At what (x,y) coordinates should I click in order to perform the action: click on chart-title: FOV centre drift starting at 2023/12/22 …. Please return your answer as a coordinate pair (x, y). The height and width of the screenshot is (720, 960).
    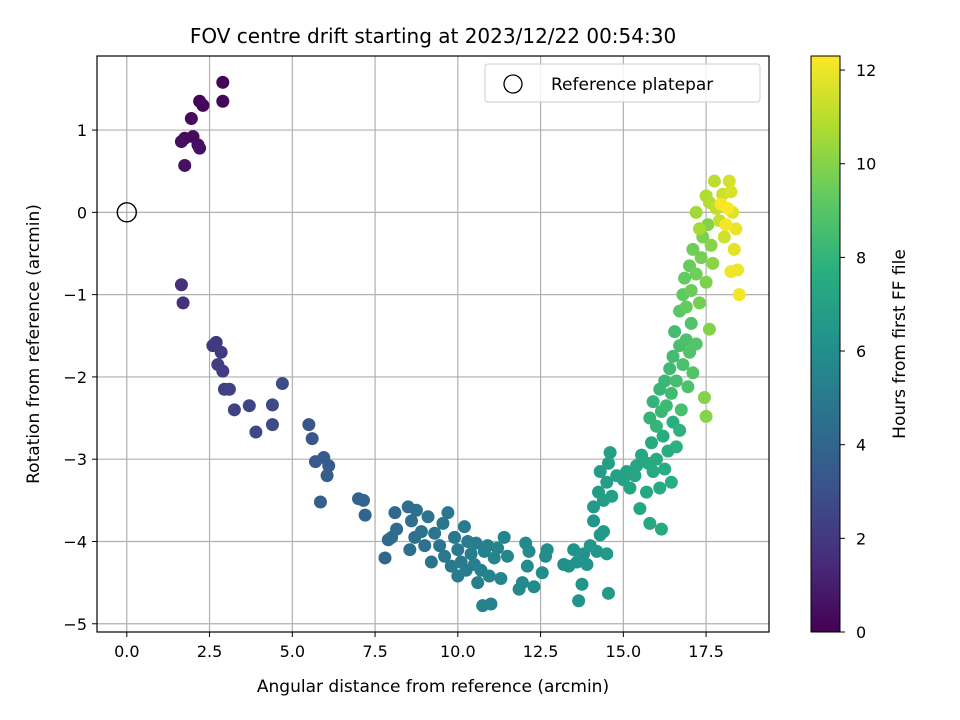
    Looking at the image, I should click on (433, 36).